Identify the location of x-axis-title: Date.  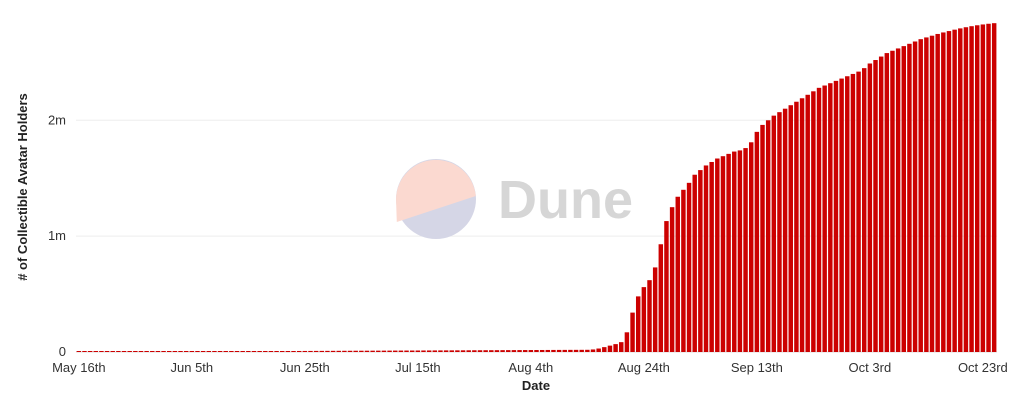
(536, 385).